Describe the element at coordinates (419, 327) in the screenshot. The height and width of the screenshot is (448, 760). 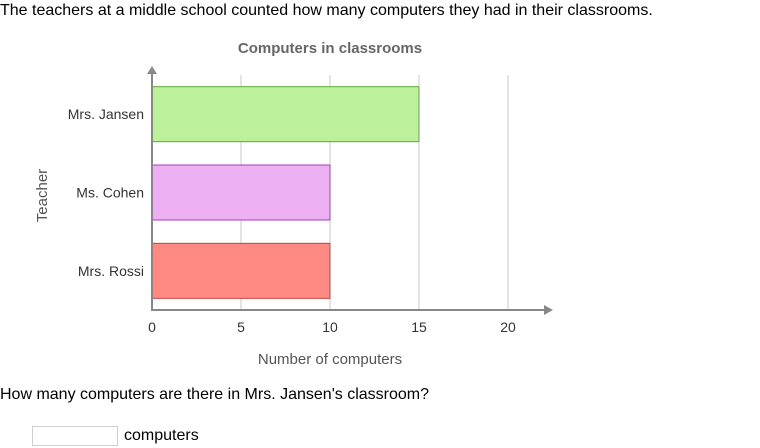
I see `x-tick-label-3: 15` at that location.